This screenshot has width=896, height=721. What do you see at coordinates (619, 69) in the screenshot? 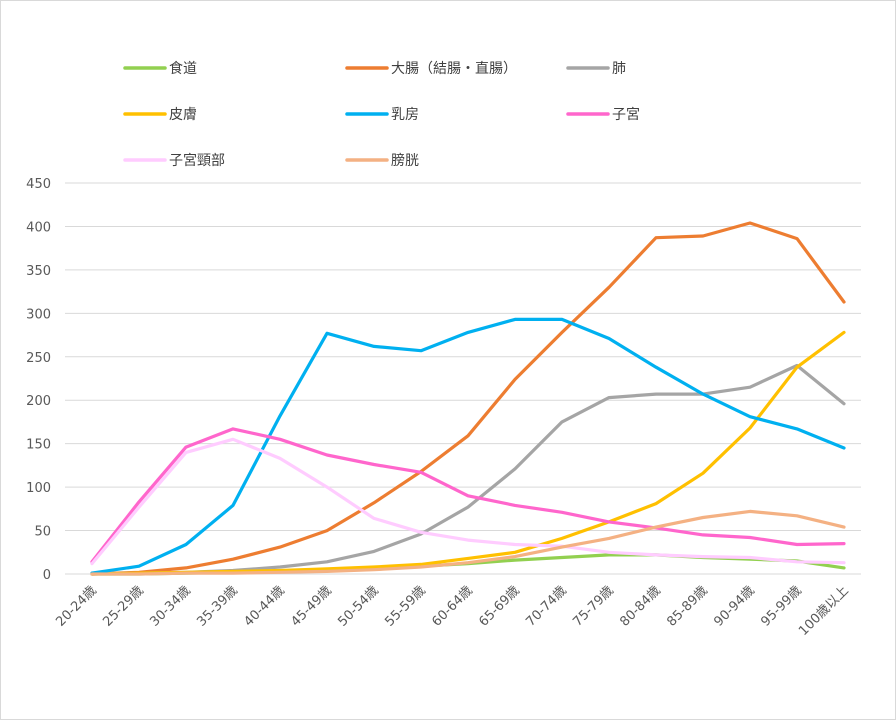
I see `legend-label: 肺` at bounding box center [619, 69].